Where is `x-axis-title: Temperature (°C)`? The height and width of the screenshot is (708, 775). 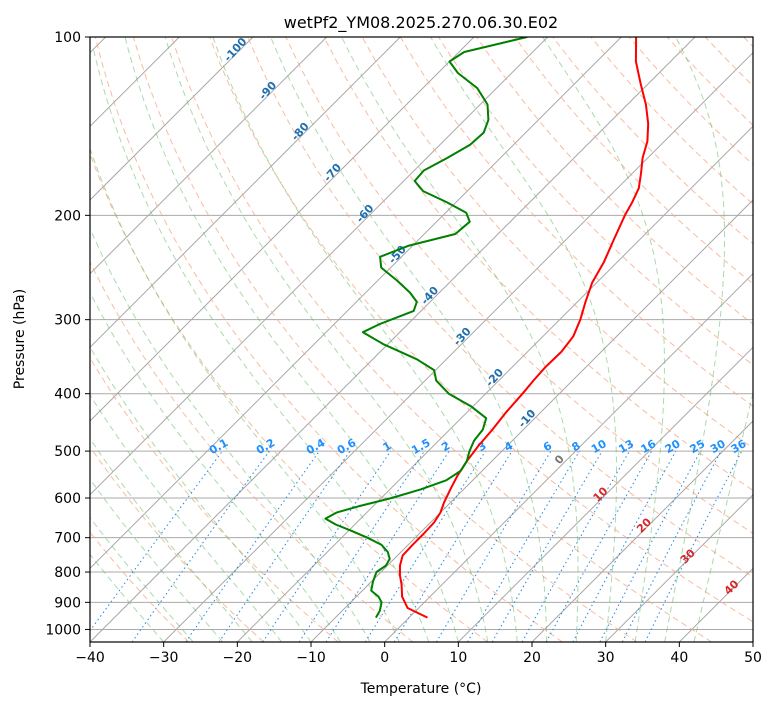
x-axis-title: Temperature (°C) is located at coordinates (421, 689).